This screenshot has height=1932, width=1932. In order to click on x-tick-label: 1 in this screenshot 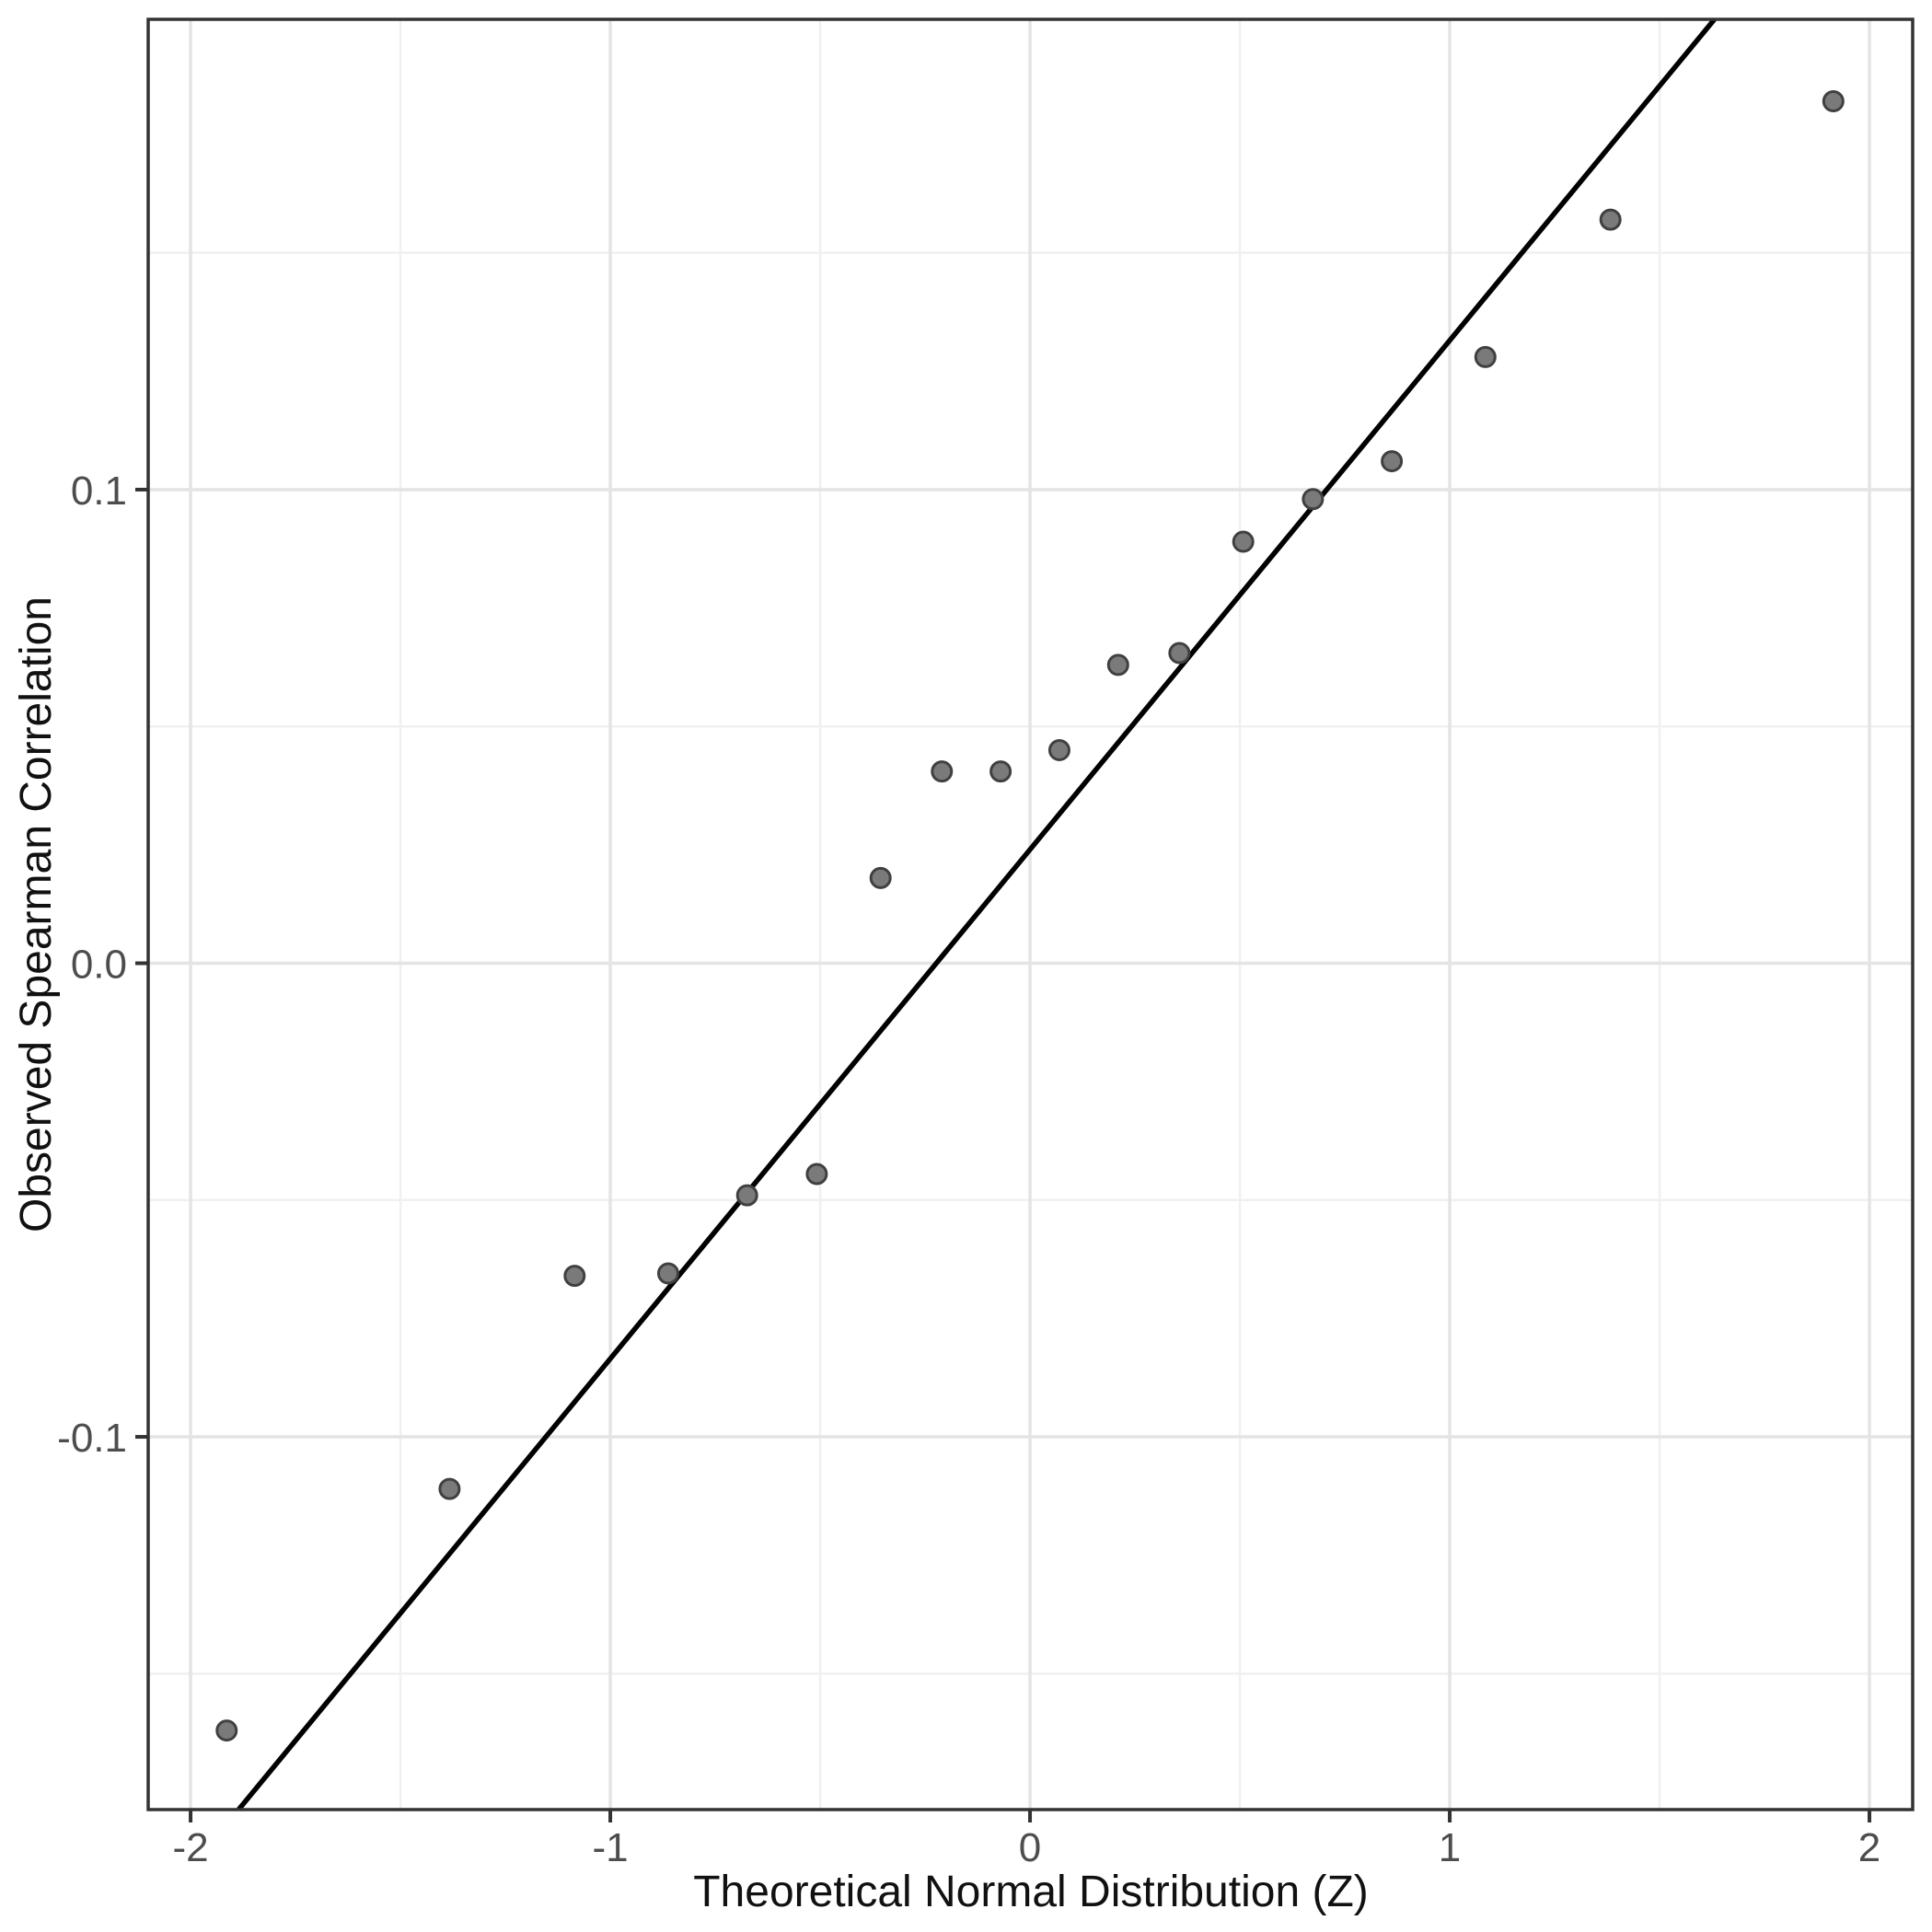, I will do `click(1450, 1848)`.